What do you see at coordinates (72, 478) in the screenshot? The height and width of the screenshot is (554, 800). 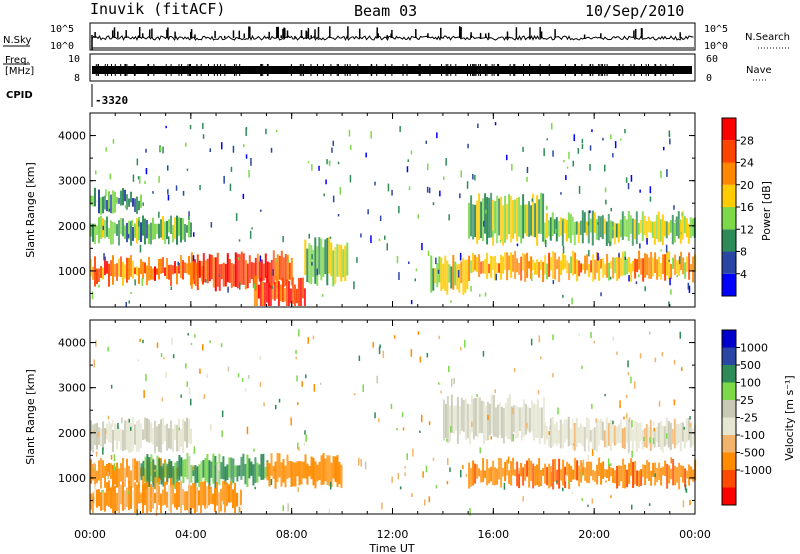 I see `velocity-ytick-0: 1000` at bounding box center [72, 478].